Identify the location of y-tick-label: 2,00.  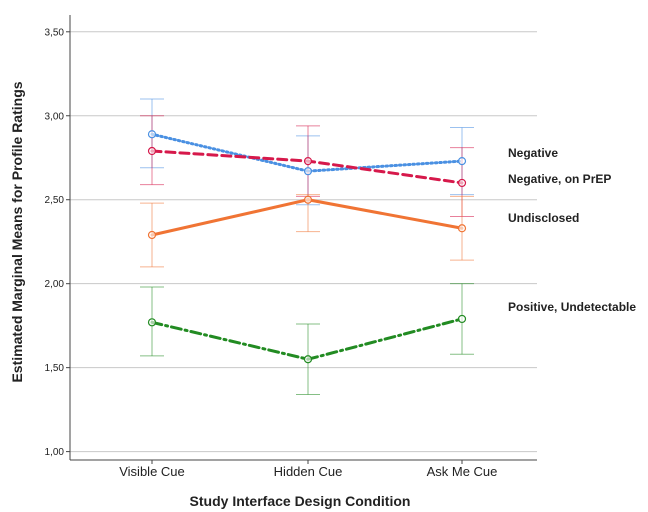
(55, 284).